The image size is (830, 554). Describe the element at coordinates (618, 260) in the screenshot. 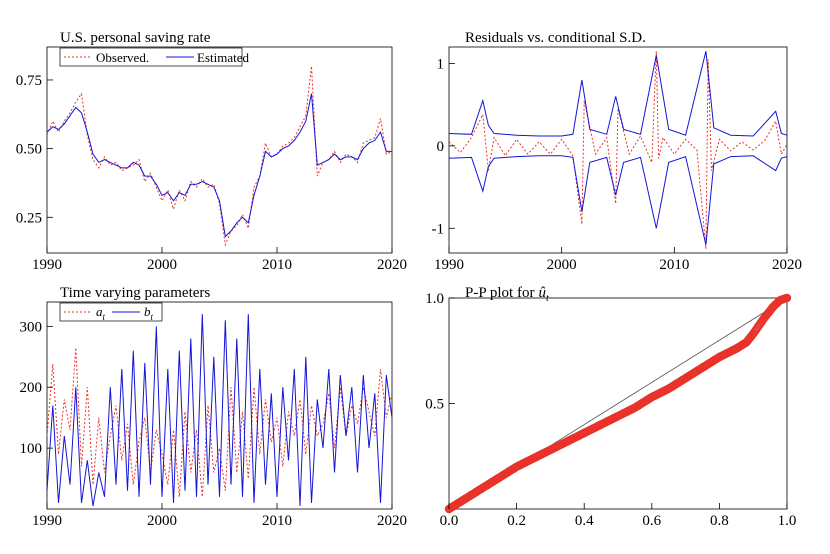

I see `residuals-x-axis: 1990 2000 2010 2020` at that location.